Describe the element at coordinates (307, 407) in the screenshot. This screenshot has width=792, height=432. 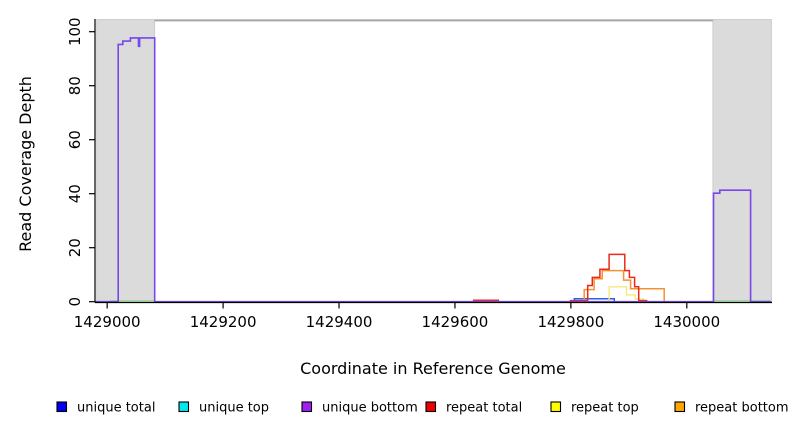
I see `legend-swatch-unique-bottom` at that location.